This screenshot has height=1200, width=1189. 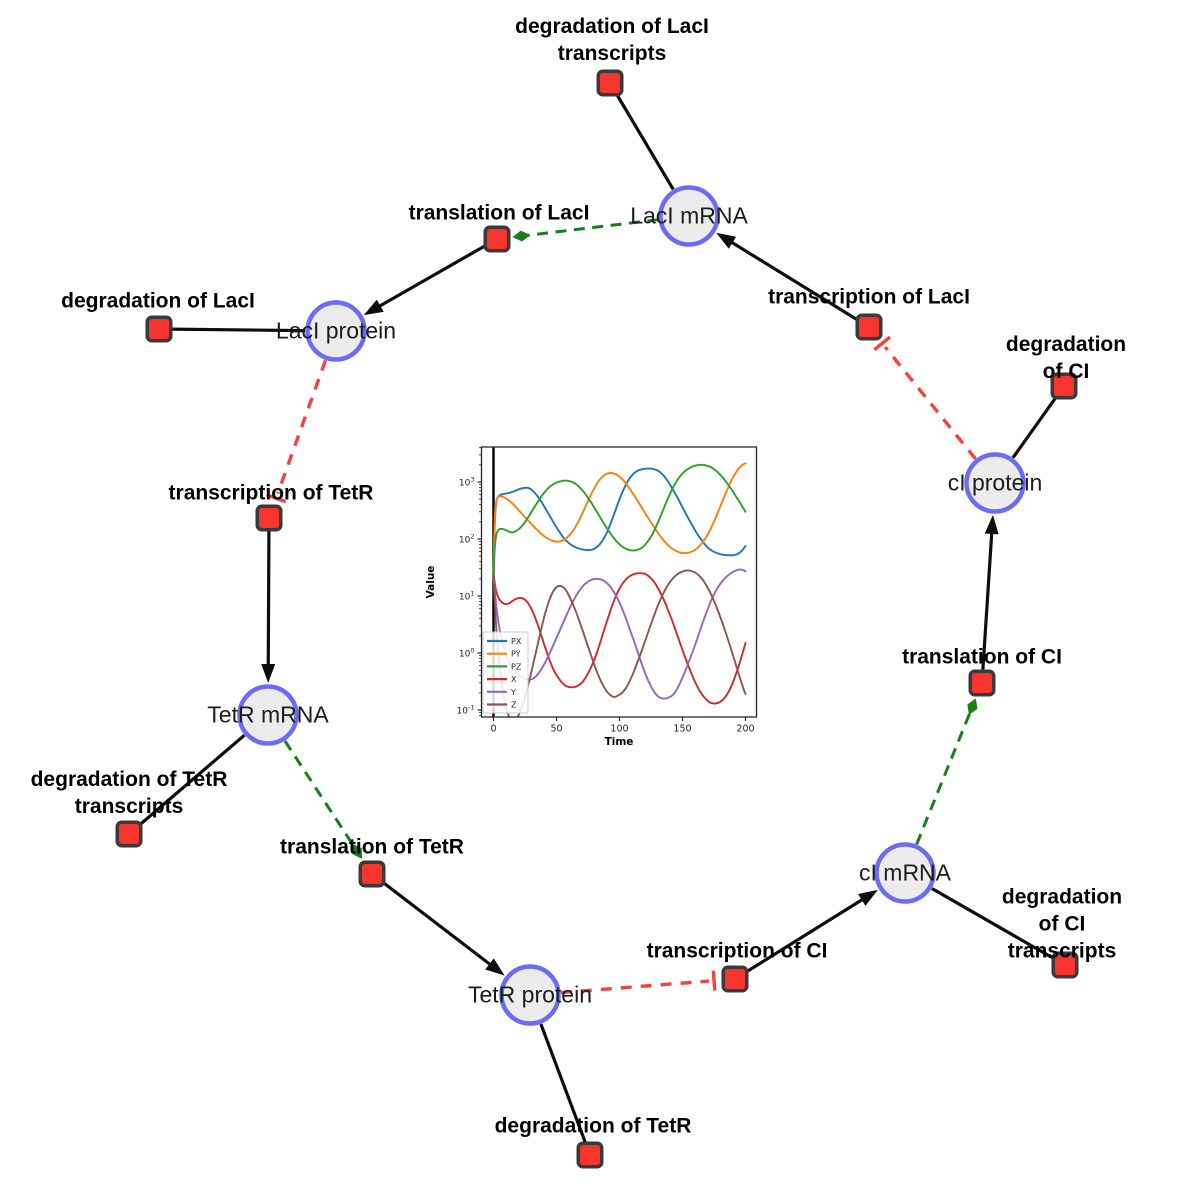 I want to click on reaction-node-deg-ci-transcripts, so click(x=1065, y=965).